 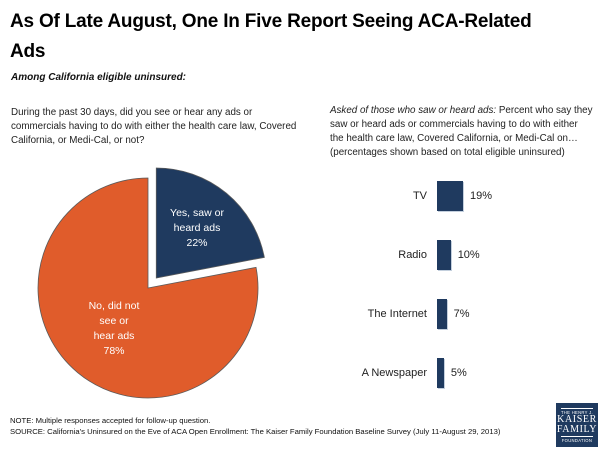 I want to click on bar-label: Radio, so click(x=412, y=255).